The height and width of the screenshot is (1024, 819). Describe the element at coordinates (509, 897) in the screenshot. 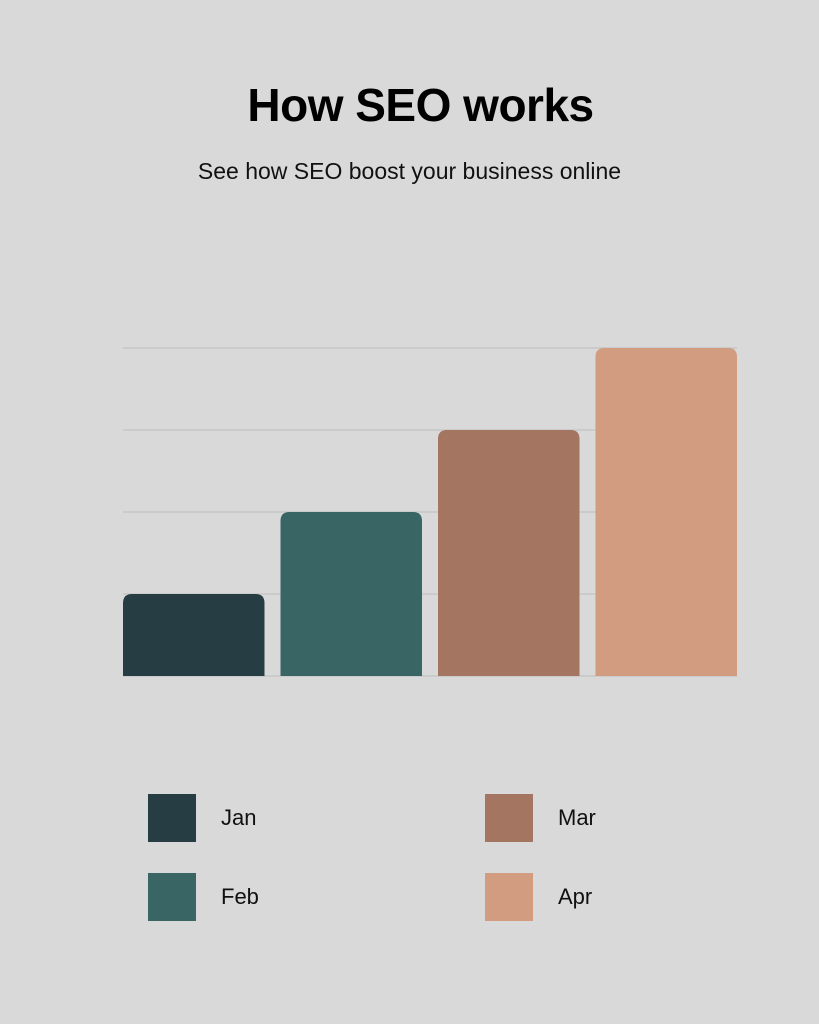

I see `legend-swatch-apr` at that location.